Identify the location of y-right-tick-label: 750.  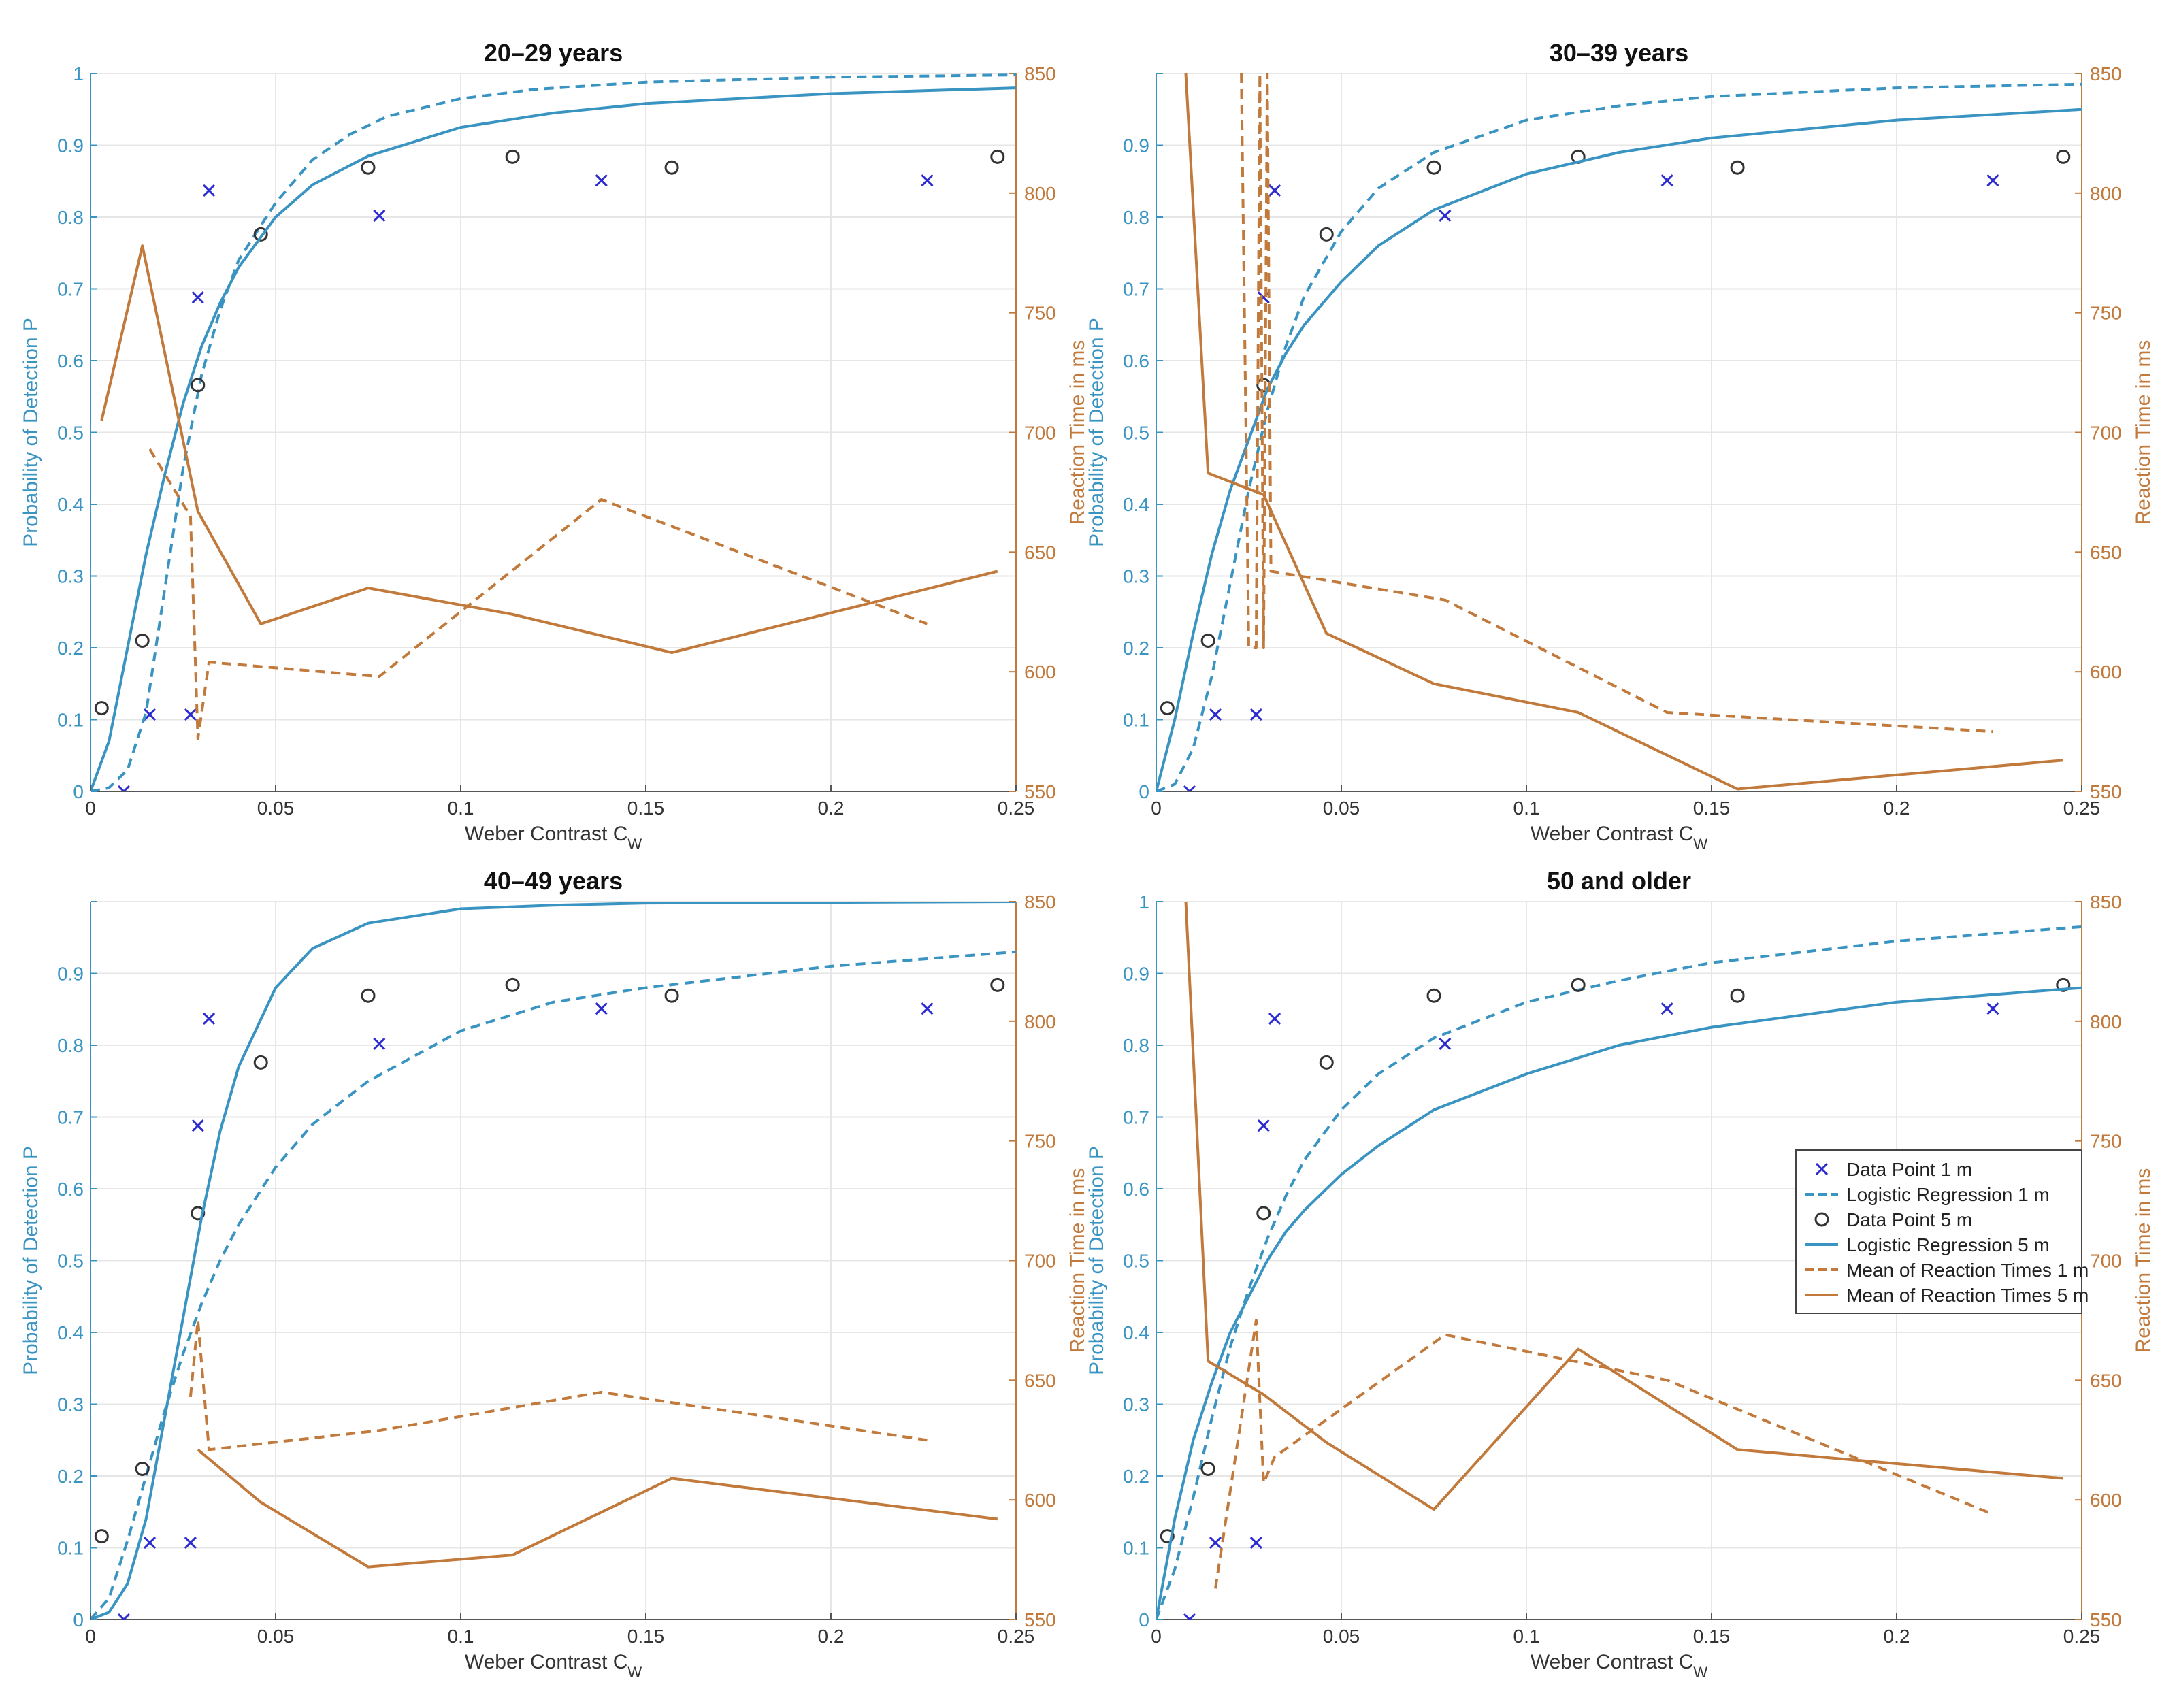
(1040, 1141).